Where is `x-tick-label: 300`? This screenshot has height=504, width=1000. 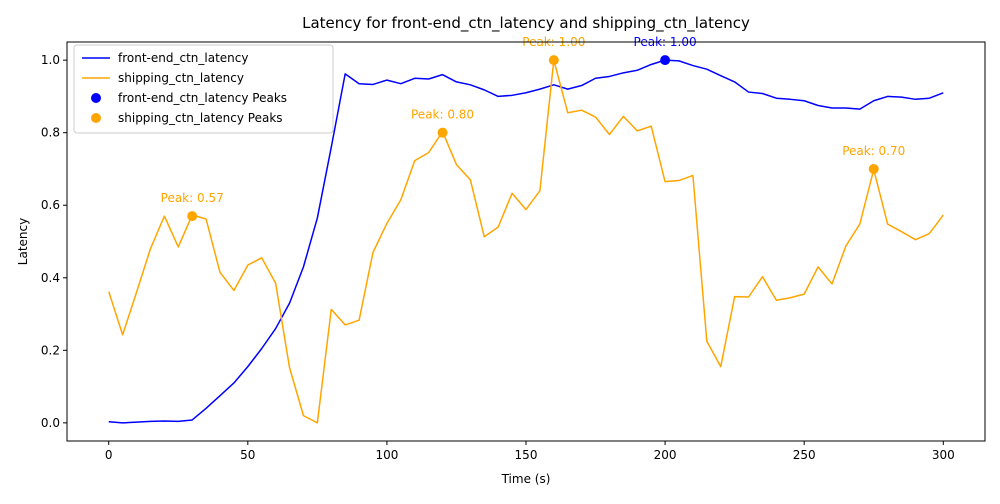 x-tick-label: 300 is located at coordinates (943, 455).